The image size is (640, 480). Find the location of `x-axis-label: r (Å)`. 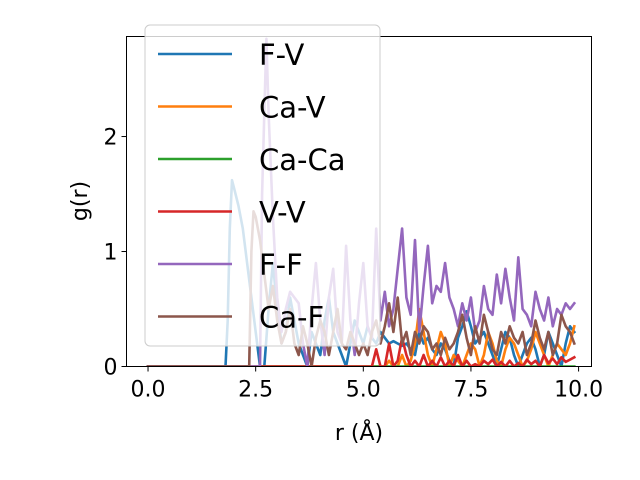

x-axis-label: r (Å) is located at coordinates (359, 432).